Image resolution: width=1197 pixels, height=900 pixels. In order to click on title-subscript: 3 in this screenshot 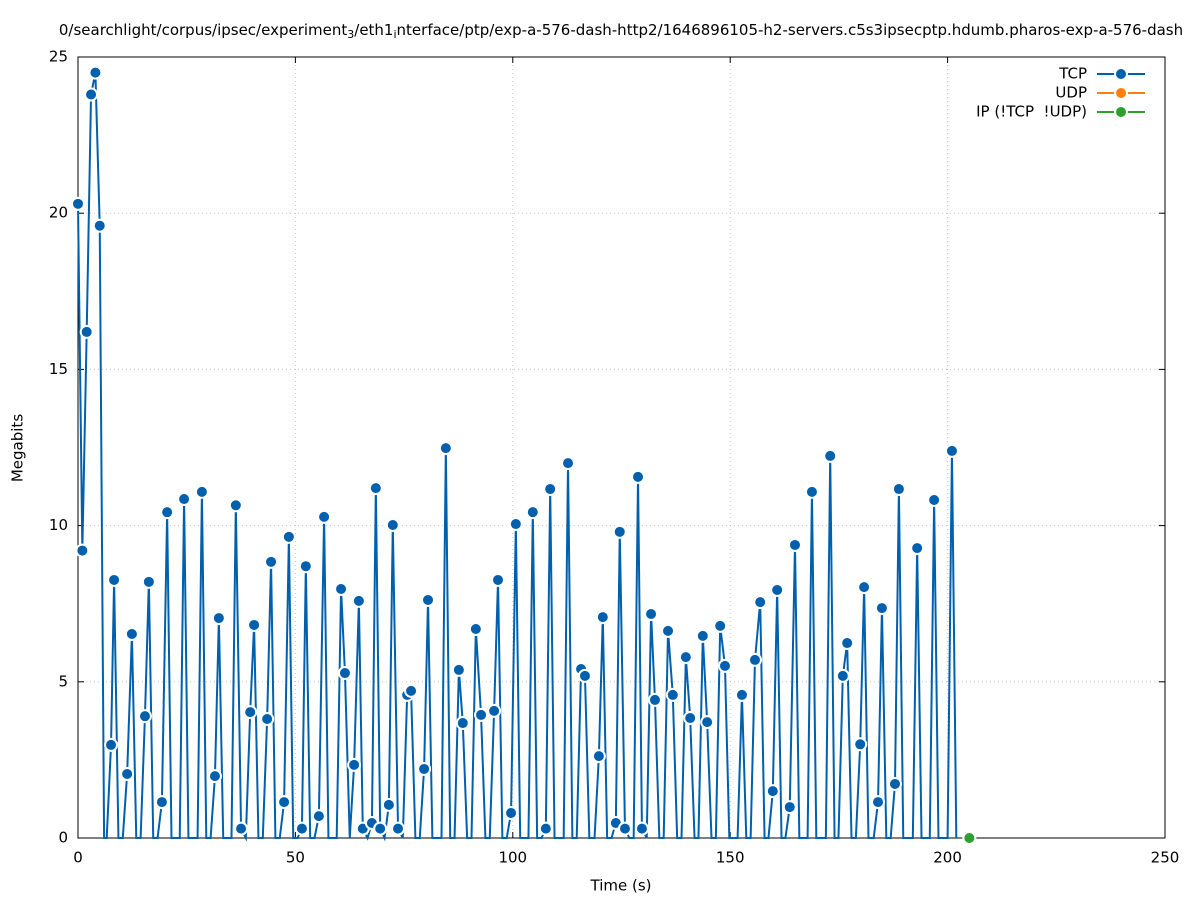, I will do `click(350, 34)`.